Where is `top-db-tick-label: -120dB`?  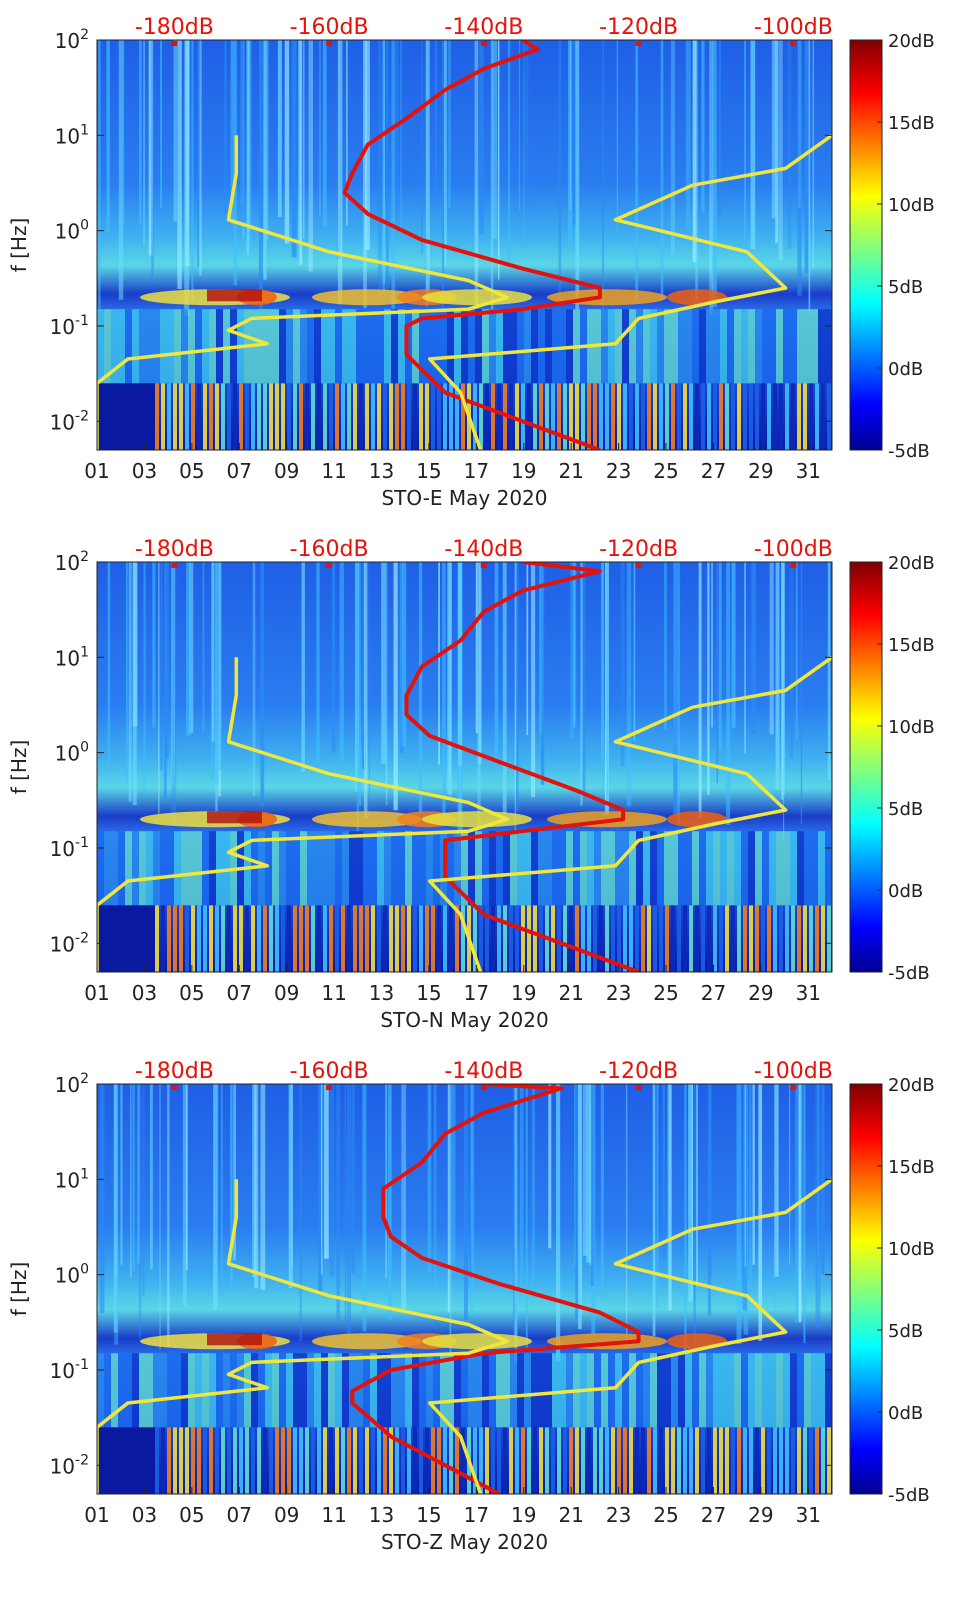 top-db-tick-label: -120dB is located at coordinates (638, 549).